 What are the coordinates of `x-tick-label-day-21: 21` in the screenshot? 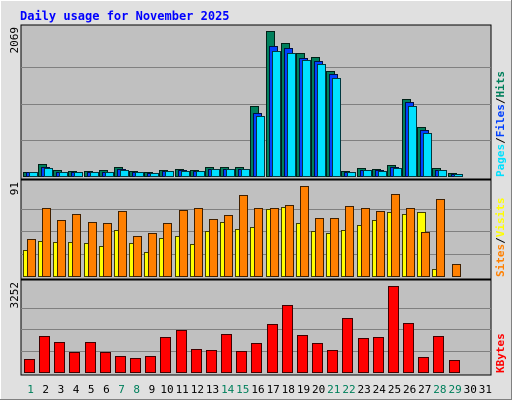 It's located at (333, 389).